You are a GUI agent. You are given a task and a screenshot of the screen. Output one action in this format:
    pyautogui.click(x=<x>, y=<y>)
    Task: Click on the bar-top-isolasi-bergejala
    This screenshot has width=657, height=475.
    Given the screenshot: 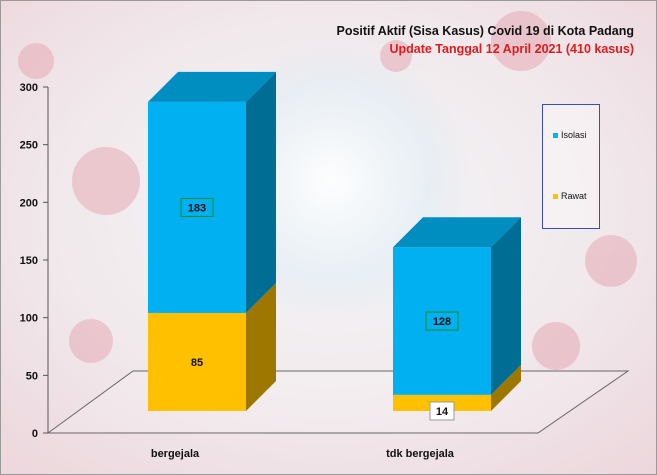 What is the action you would take?
    pyautogui.click(x=212, y=86)
    